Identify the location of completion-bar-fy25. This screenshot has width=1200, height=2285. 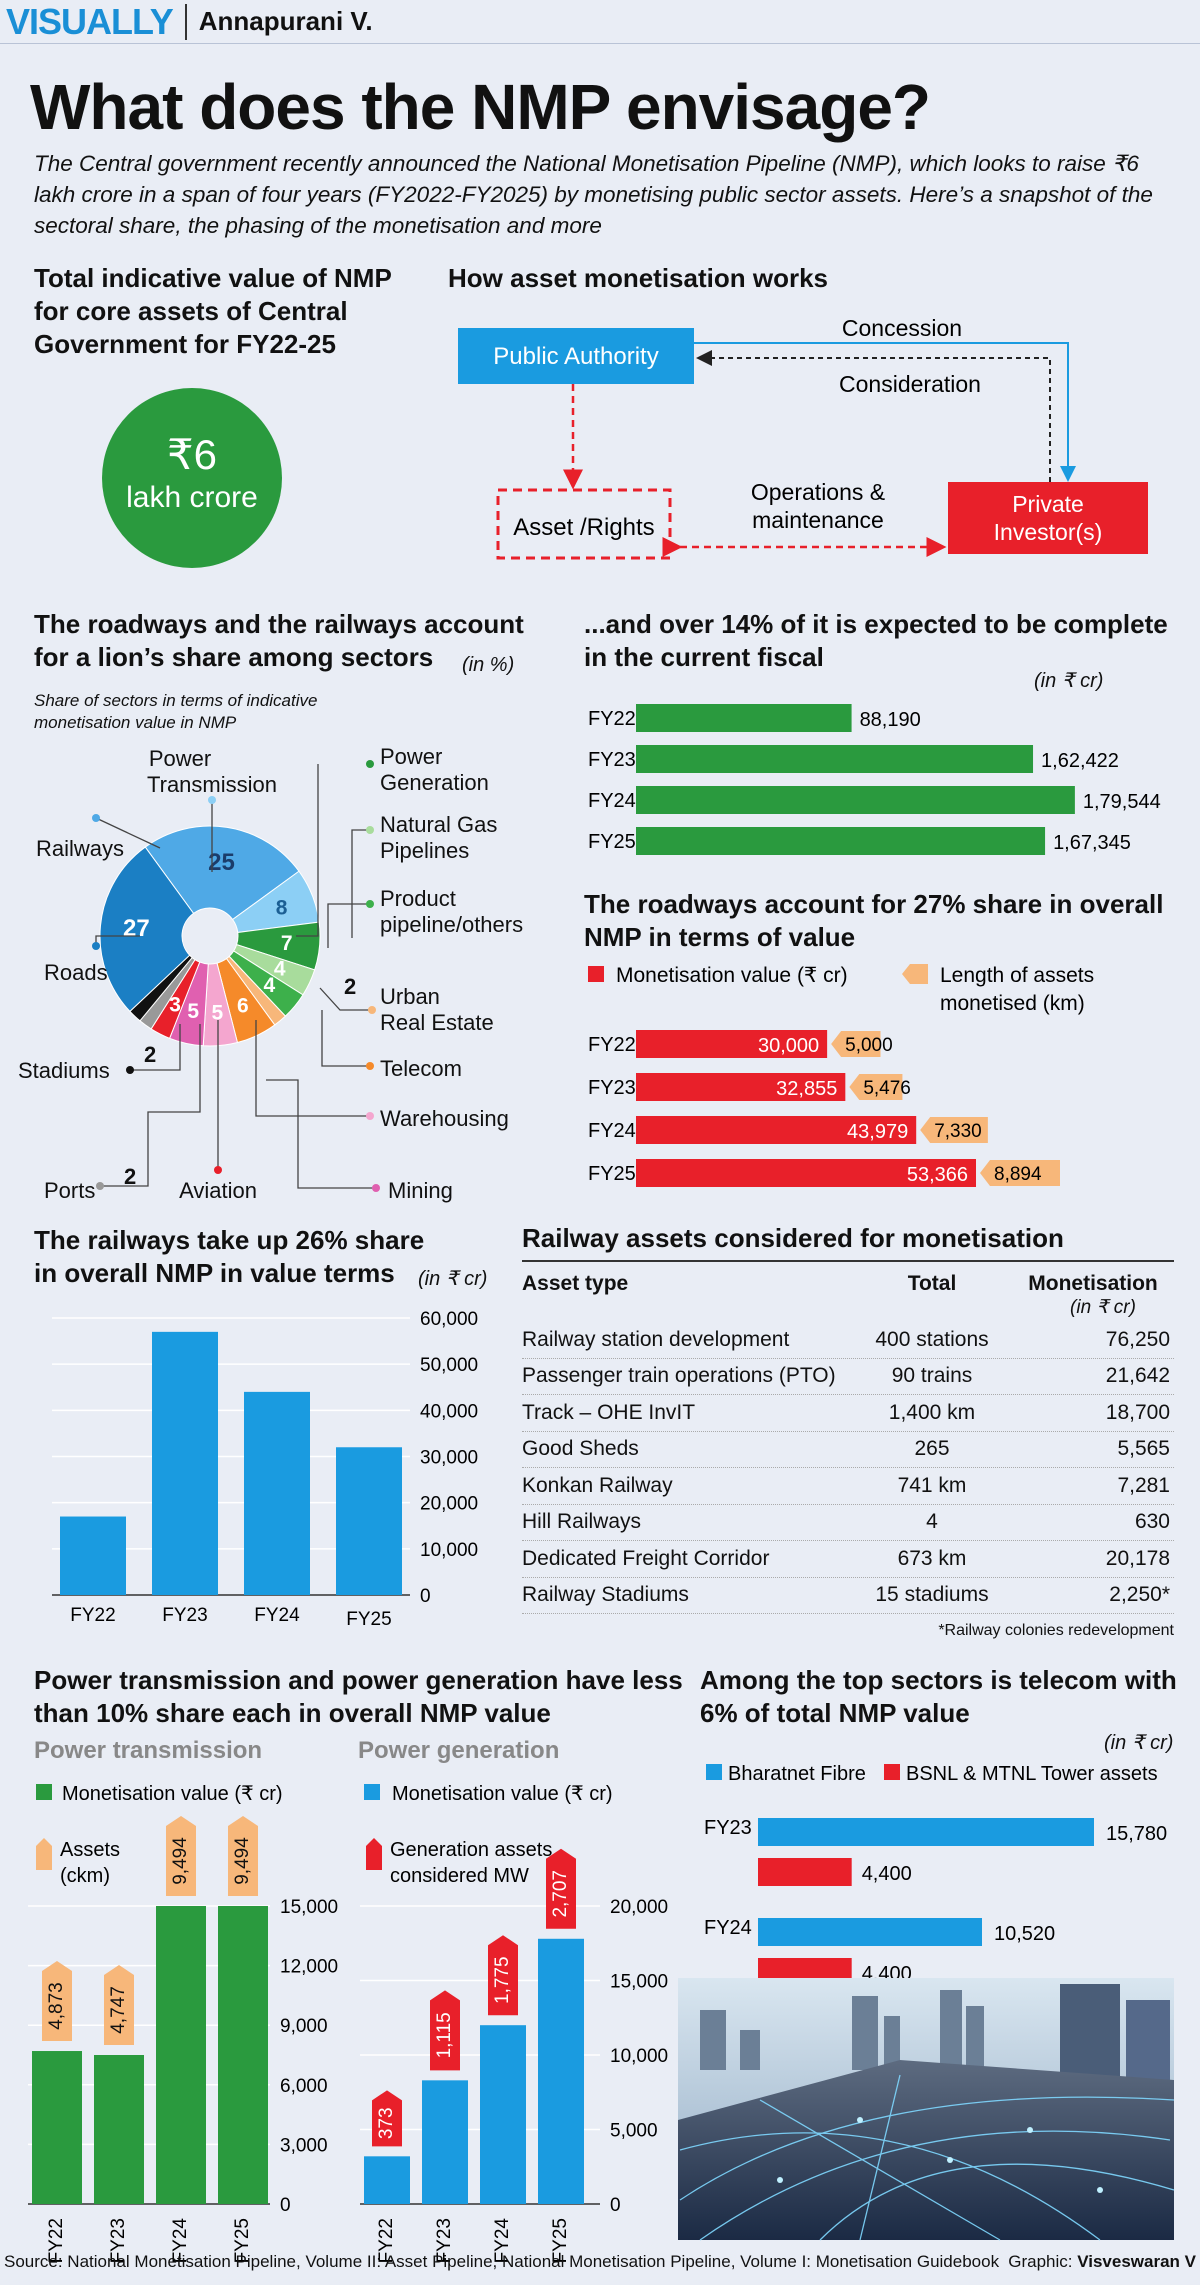
(841, 841).